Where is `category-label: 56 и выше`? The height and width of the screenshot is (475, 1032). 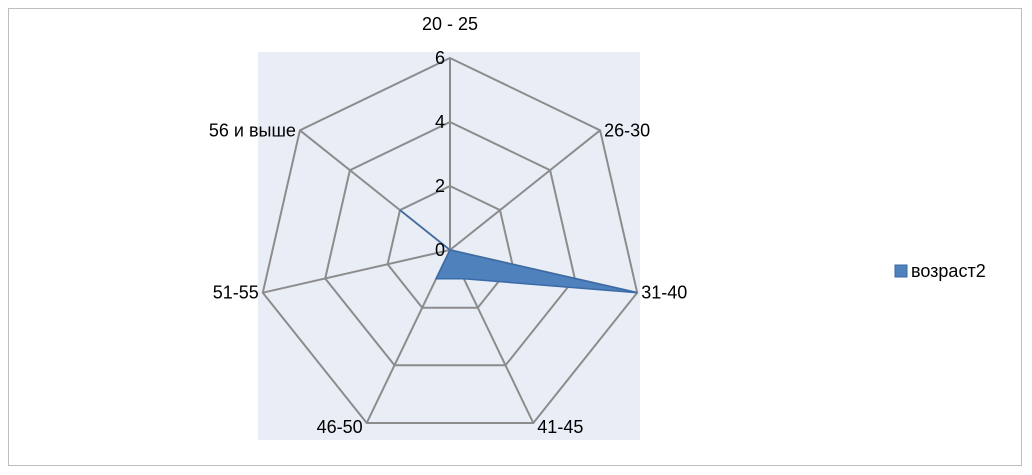
category-label: 56 и выше is located at coordinates (252, 130).